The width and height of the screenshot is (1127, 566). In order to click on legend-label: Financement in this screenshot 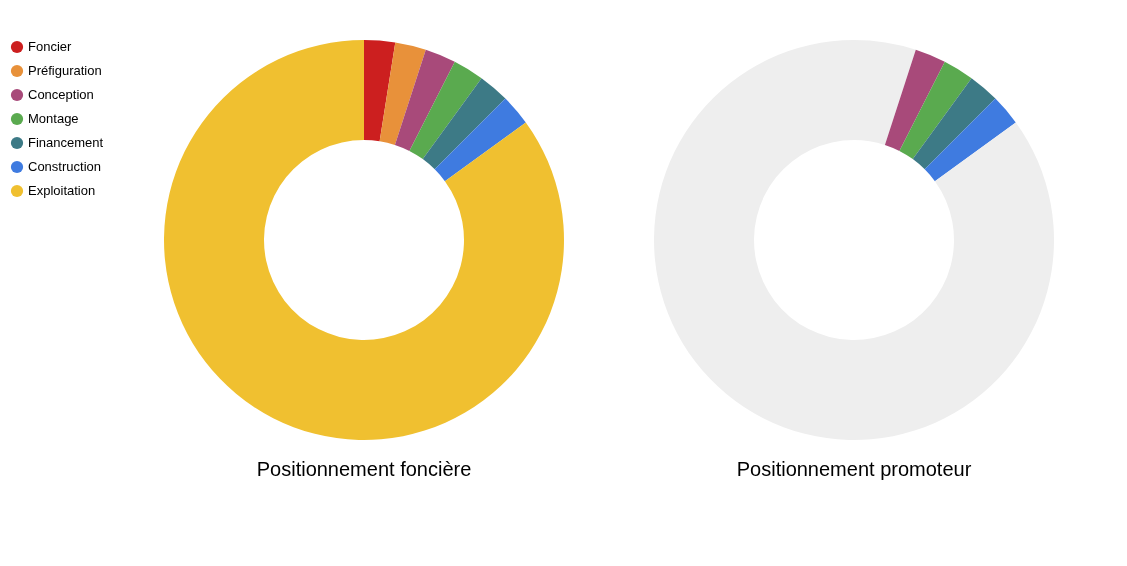, I will do `click(66, 142)`.